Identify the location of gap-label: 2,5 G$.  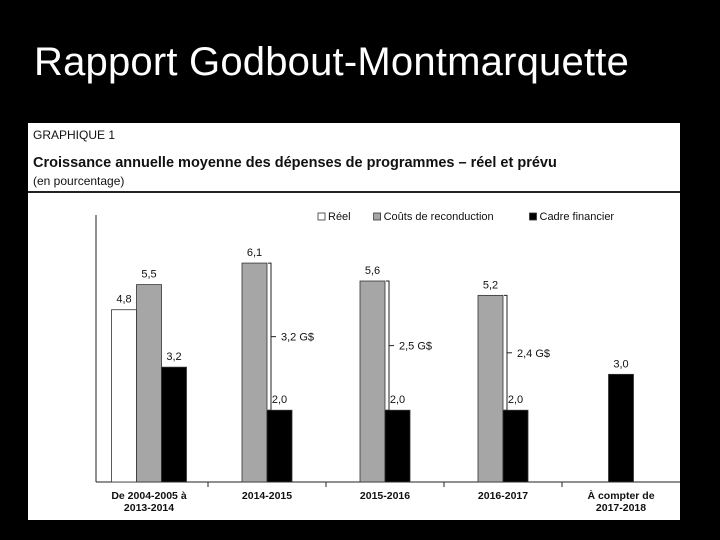
(415, 347).